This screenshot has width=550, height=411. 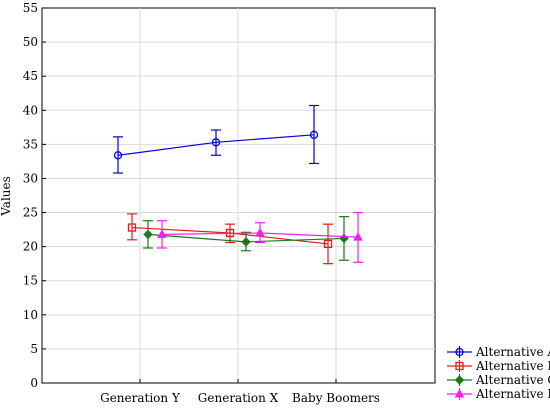 What do you see at coordinates (336, 398) in the screenshot?
I see `x-tick-label: Baby Boomers` at bounding box center [336, 398].